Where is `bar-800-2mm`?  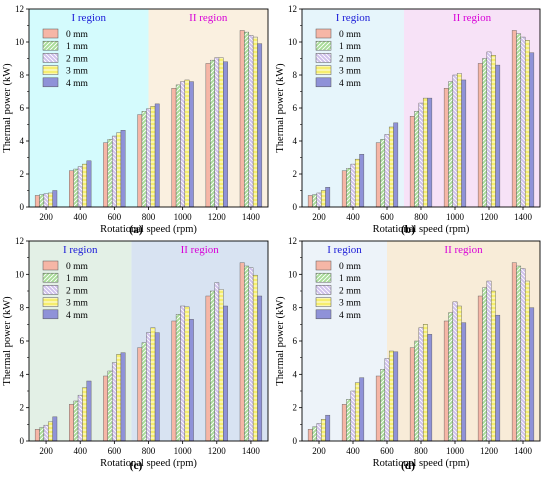 bar-800-2mm is located at coordinates (421, 384).